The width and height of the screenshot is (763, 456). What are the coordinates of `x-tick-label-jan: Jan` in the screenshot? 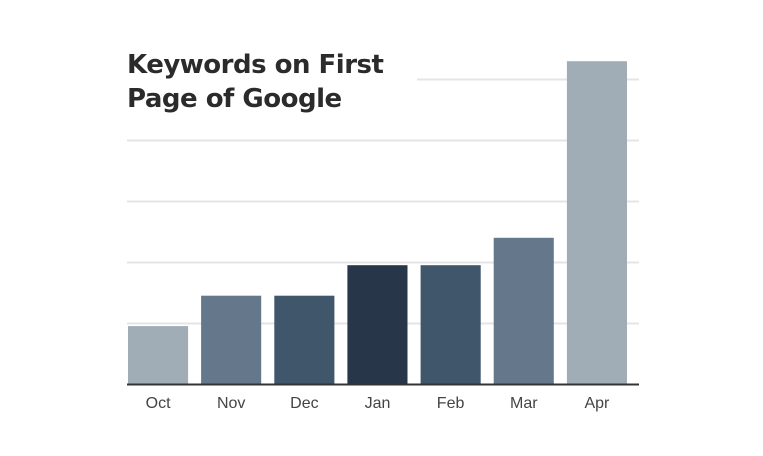 It's located at (378, 403).